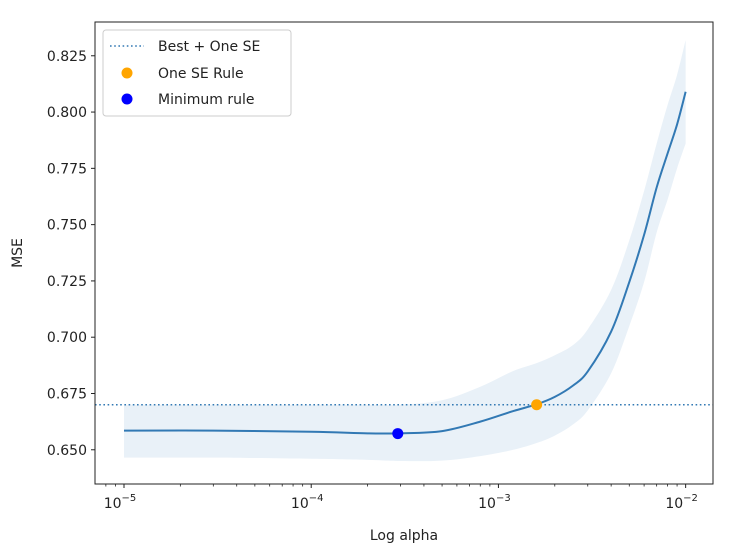  I want to click on x-tick-label-2: 10⁻³, so click(494, 502).